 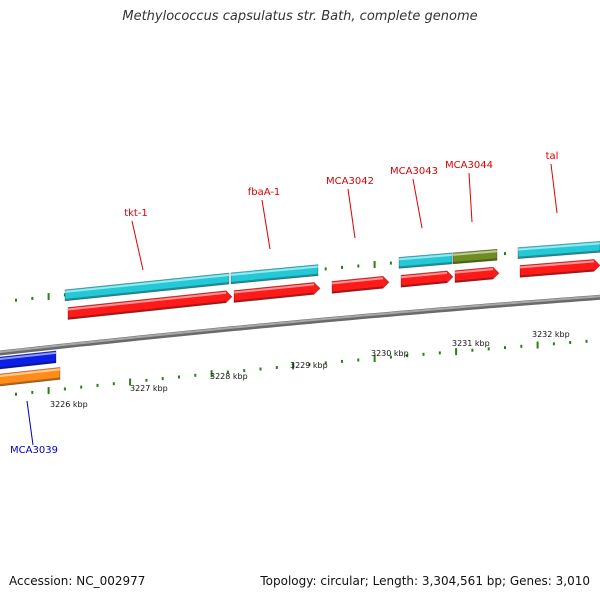 I want to click on tkt-1-gene-shade, so click(x=147, y=291).